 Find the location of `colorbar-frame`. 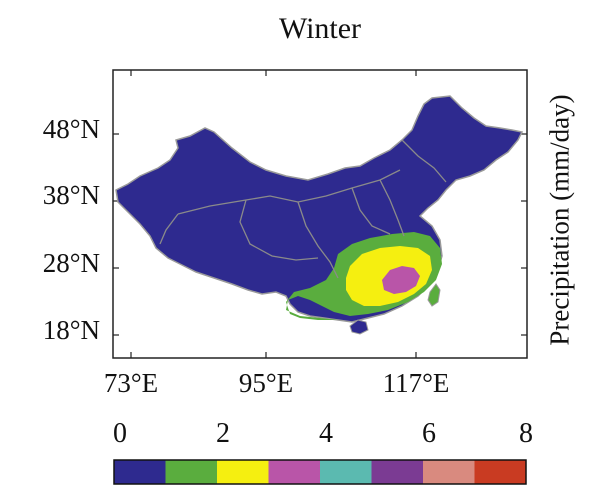

colorbar-frame is located at coordinates (320, 472).